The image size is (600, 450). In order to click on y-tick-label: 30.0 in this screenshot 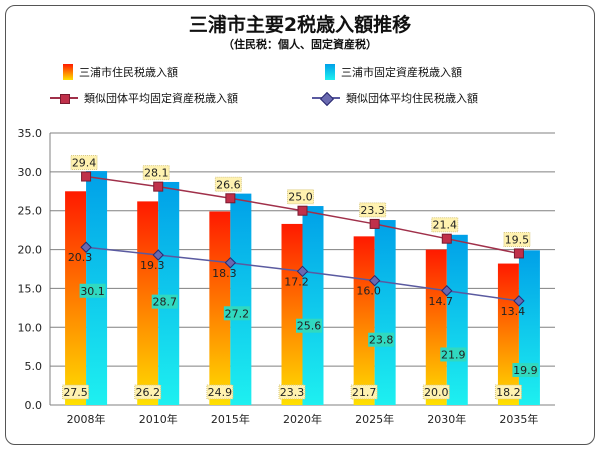, I will do `click(30, 172)`.